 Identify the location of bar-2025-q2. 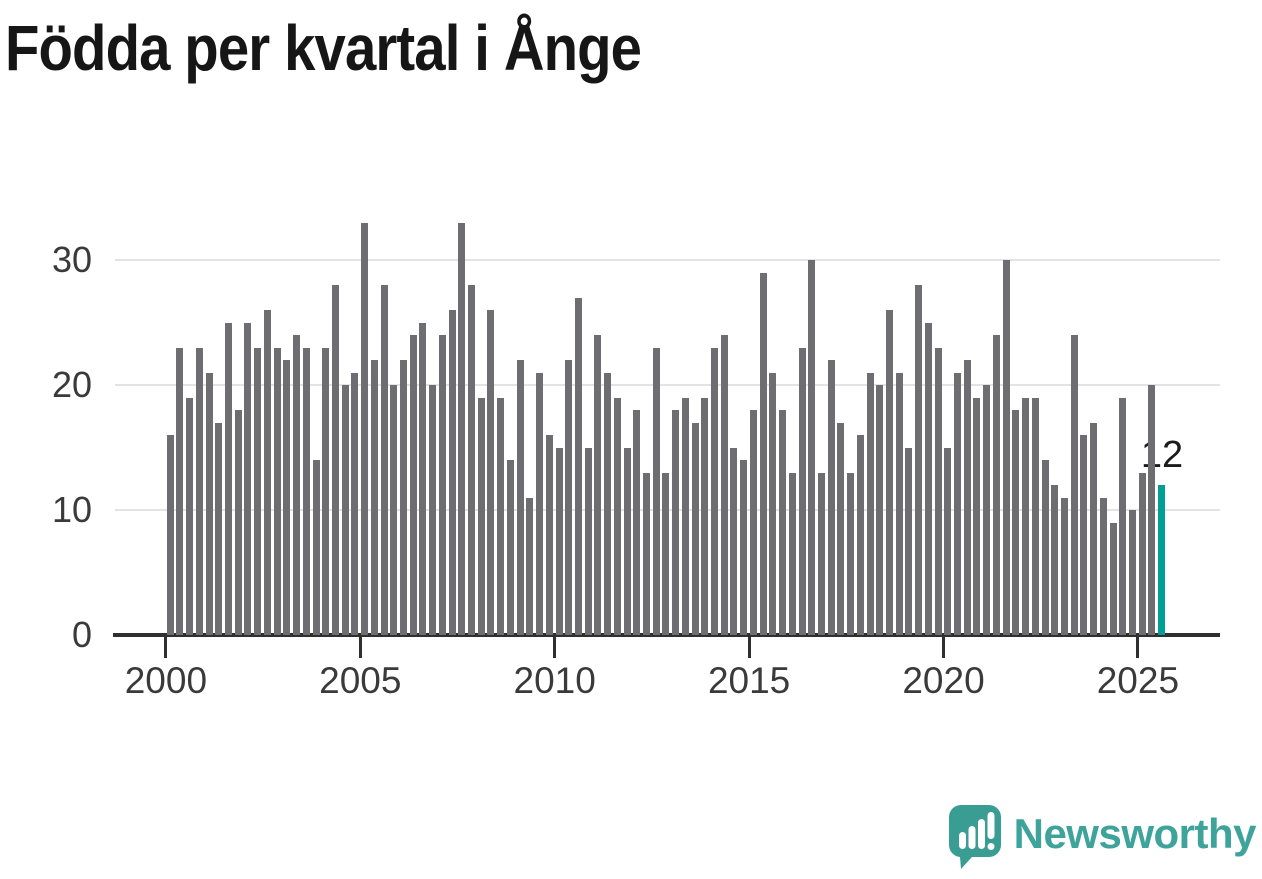
(1152, 510).